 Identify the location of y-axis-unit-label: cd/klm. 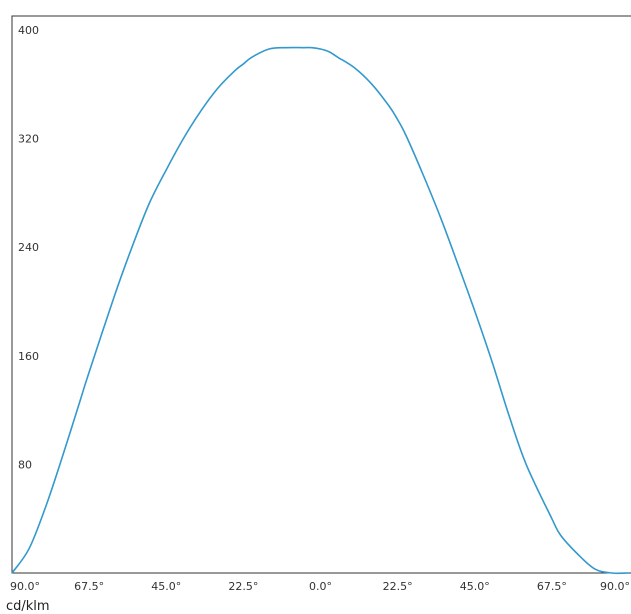
(28, 606).